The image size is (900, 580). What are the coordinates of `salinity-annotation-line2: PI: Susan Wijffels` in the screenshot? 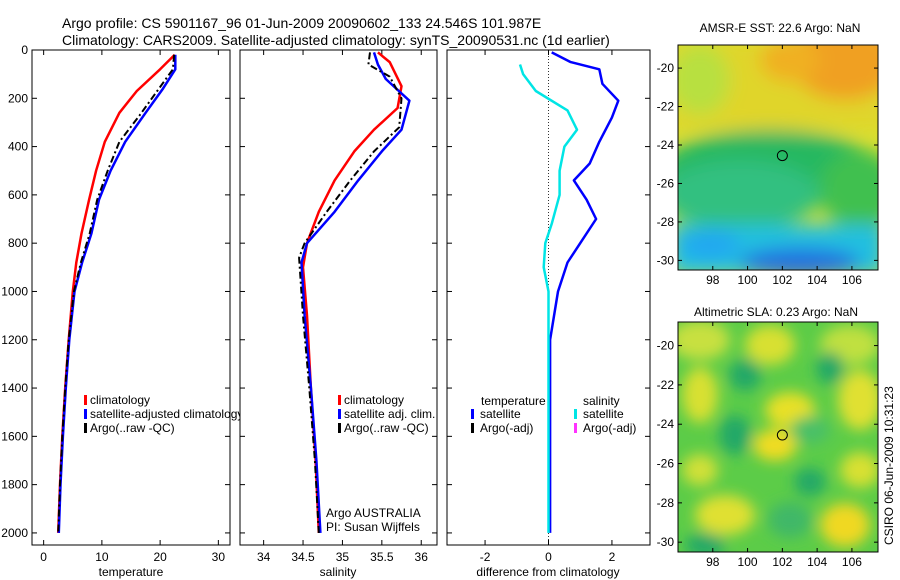 It's located at (373, 527).